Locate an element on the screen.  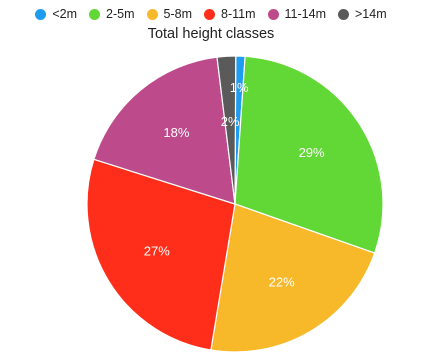
chart-title: Total height classes is located at coordinates (211, 34).